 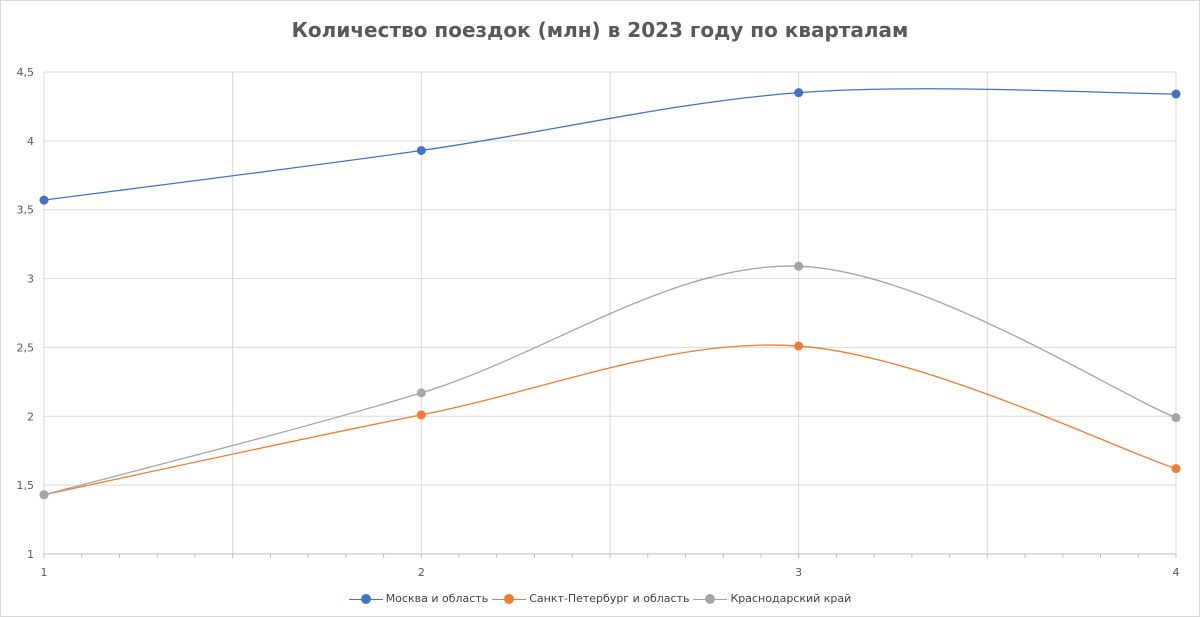 I want to click on legend-item: Москва и область, so click(x=418, y=598).